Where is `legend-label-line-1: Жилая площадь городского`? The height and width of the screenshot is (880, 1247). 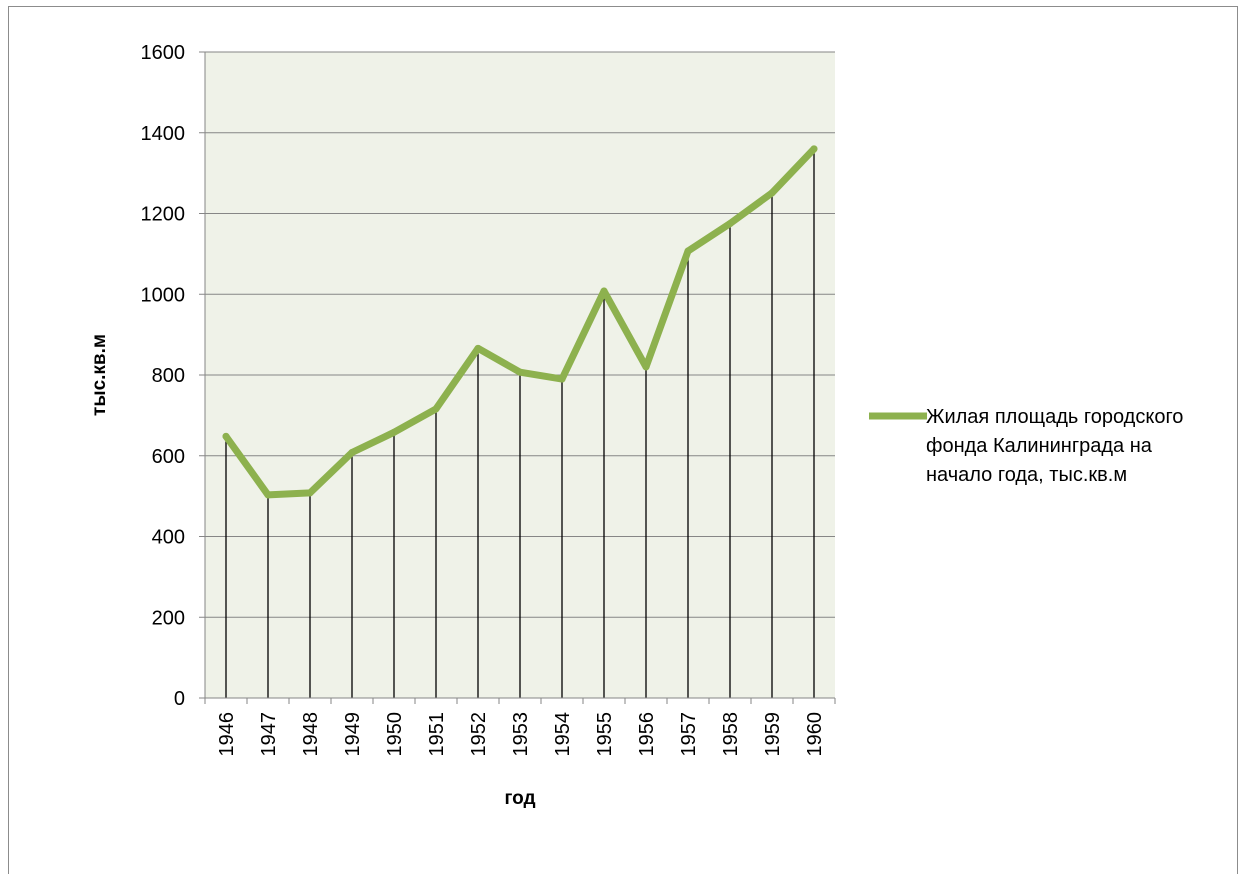
legend-label-line-1: Жилая площадь городского is located at coordinates (1054, 417).